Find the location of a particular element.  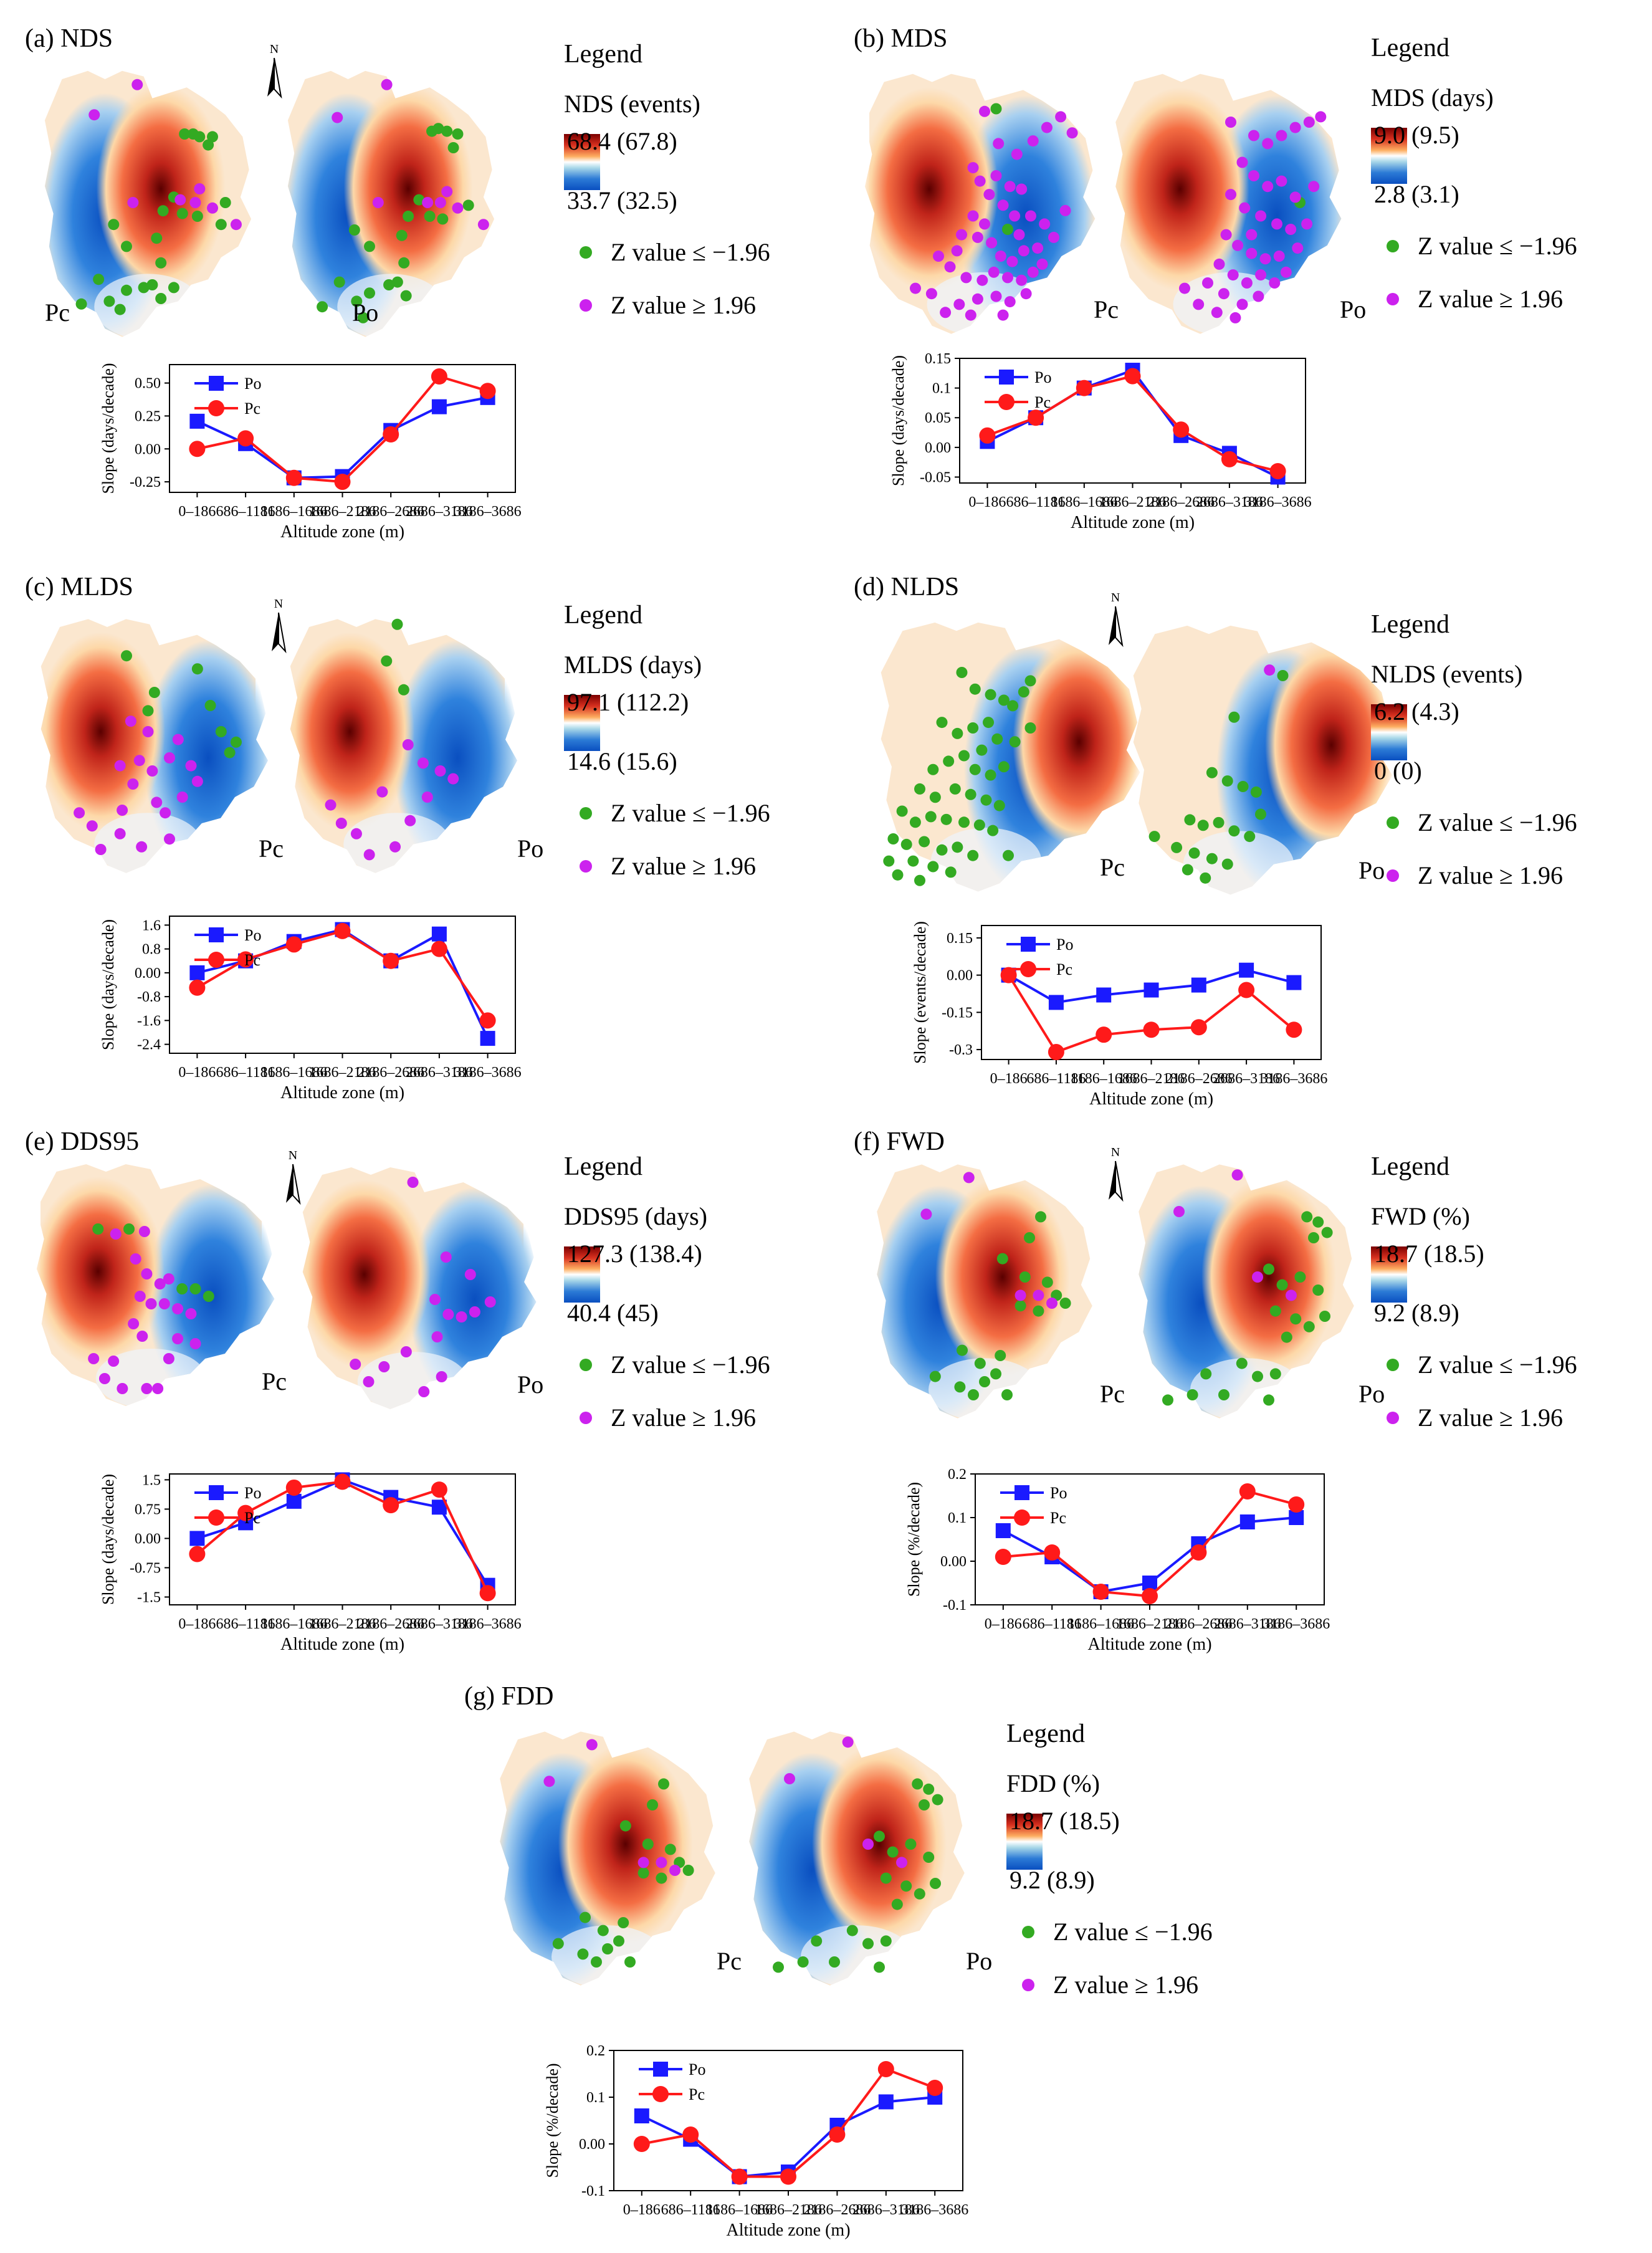

x-axis-label: Altitude zone (m) is located at coordinates (342, 532).